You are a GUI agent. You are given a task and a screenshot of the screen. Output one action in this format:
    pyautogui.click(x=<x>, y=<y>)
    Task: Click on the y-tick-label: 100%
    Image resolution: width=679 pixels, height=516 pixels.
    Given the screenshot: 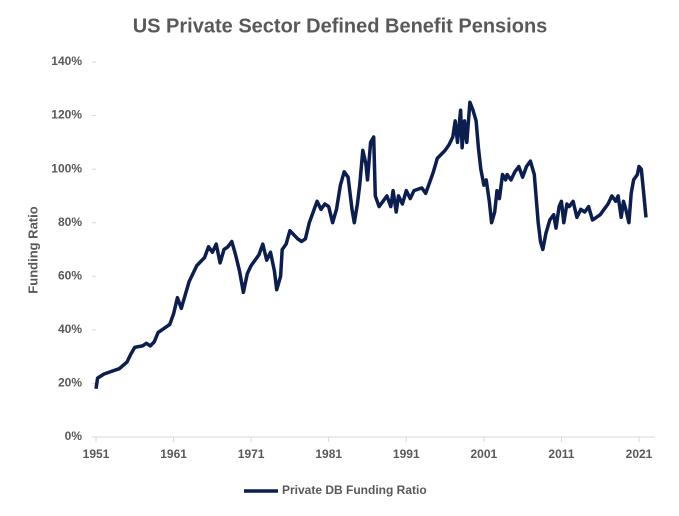 What is the action you would take?
    pyautogui.click(x=66, y=168)
    